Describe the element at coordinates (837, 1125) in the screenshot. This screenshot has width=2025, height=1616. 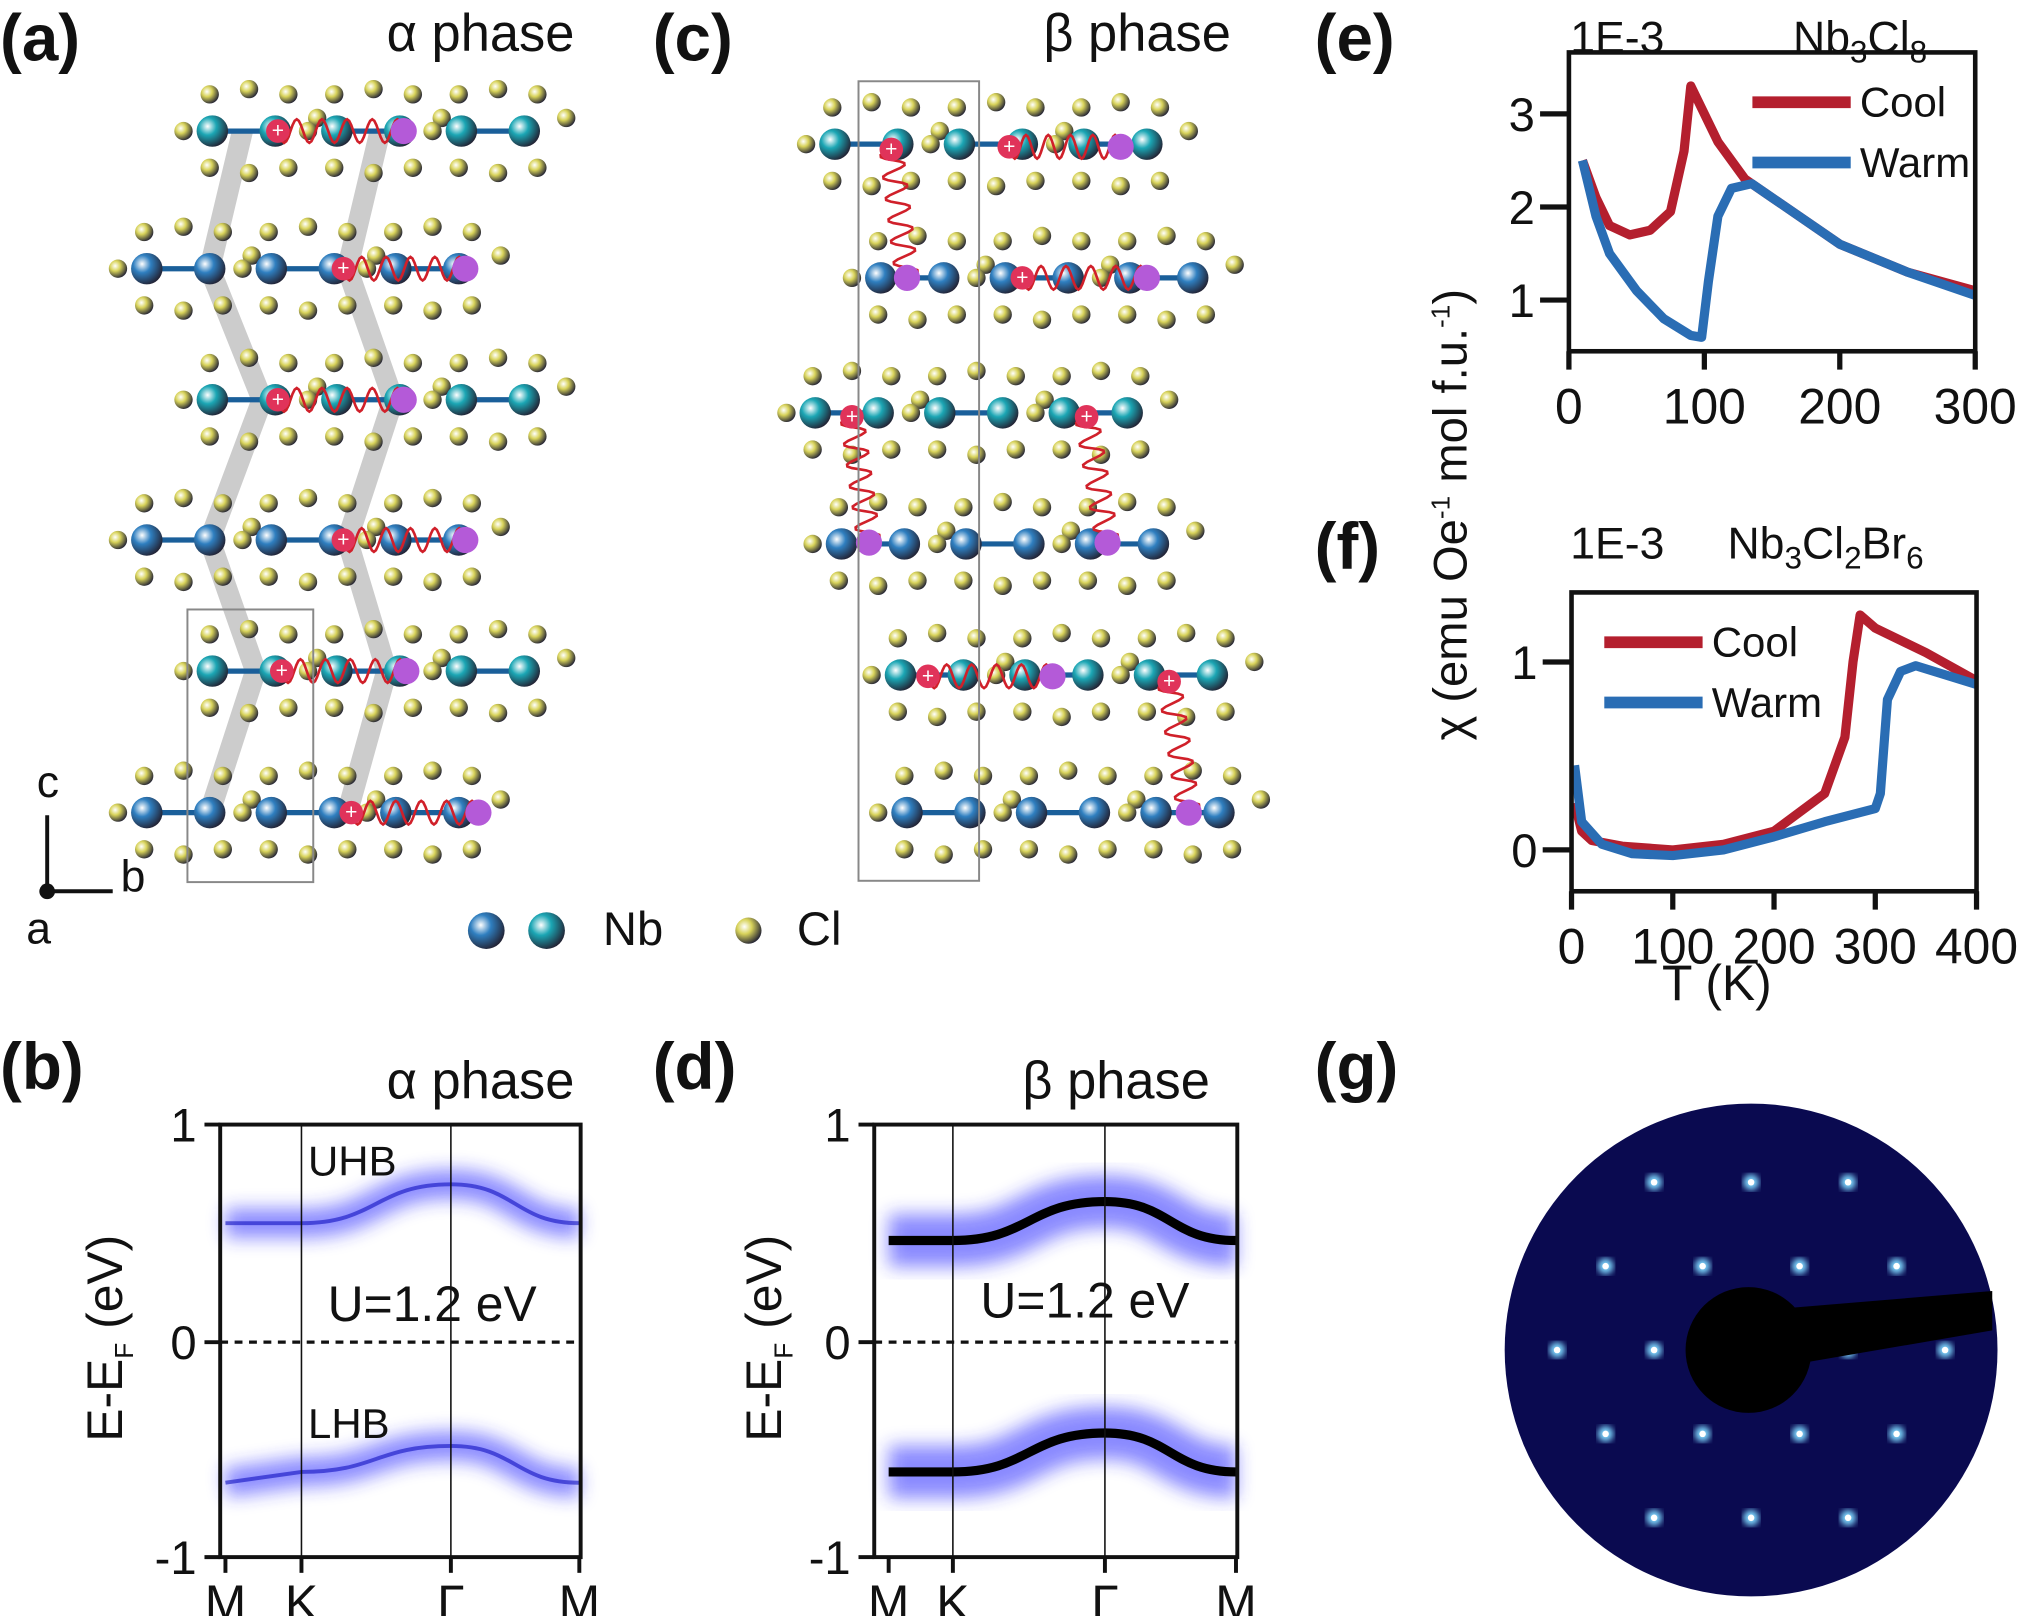
I see `y-tick-label: 1` at that location.